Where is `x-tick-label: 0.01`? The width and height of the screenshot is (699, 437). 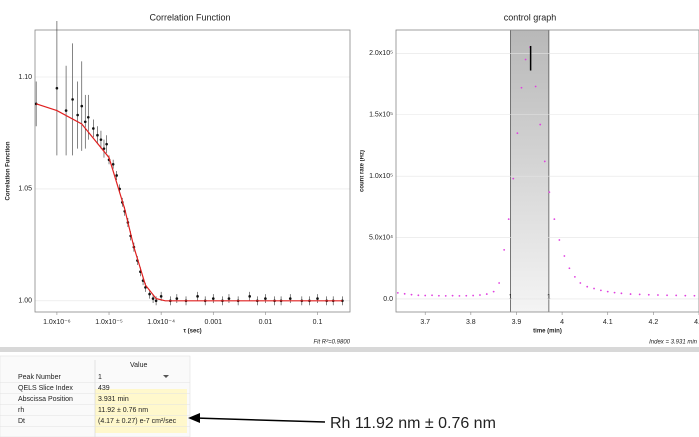
x-tick-label: 0.01 is located at coordinates (266, 322).